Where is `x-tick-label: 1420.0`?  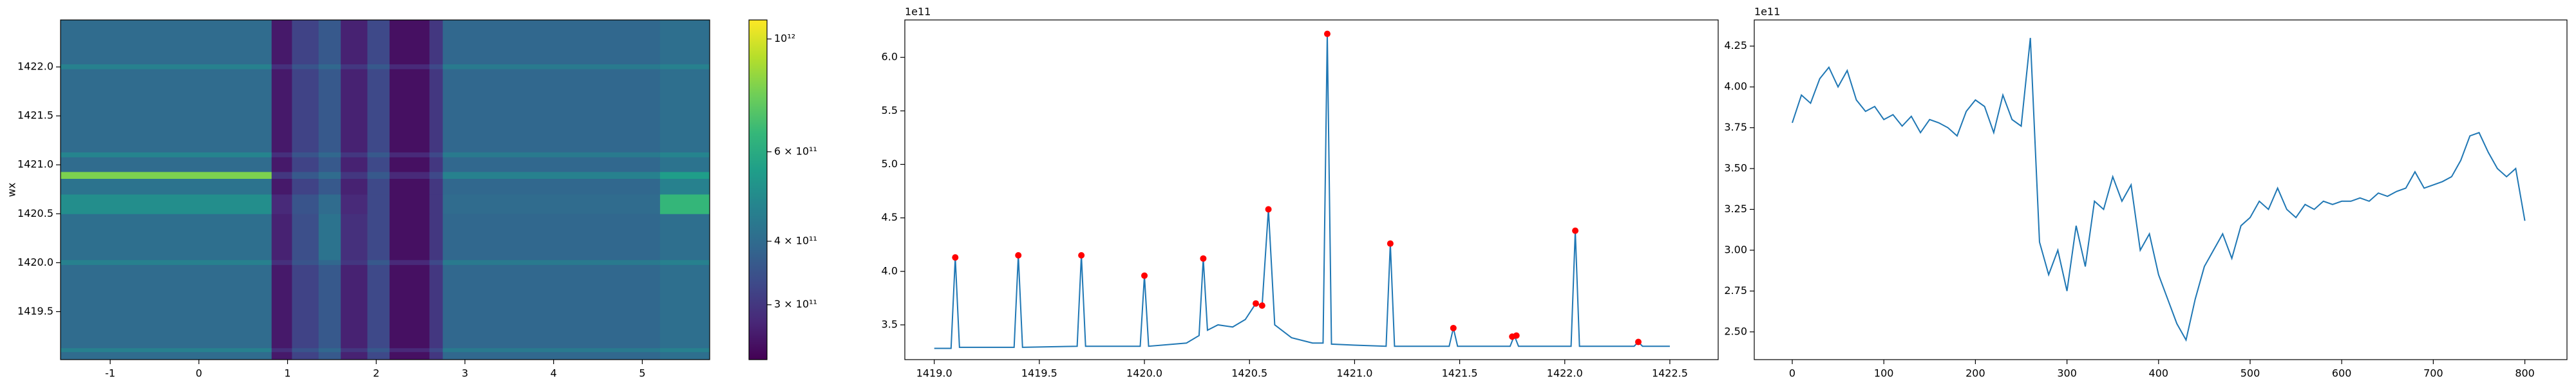
x-tick-label: 1420.0 is located at coordinates (1144, 373).